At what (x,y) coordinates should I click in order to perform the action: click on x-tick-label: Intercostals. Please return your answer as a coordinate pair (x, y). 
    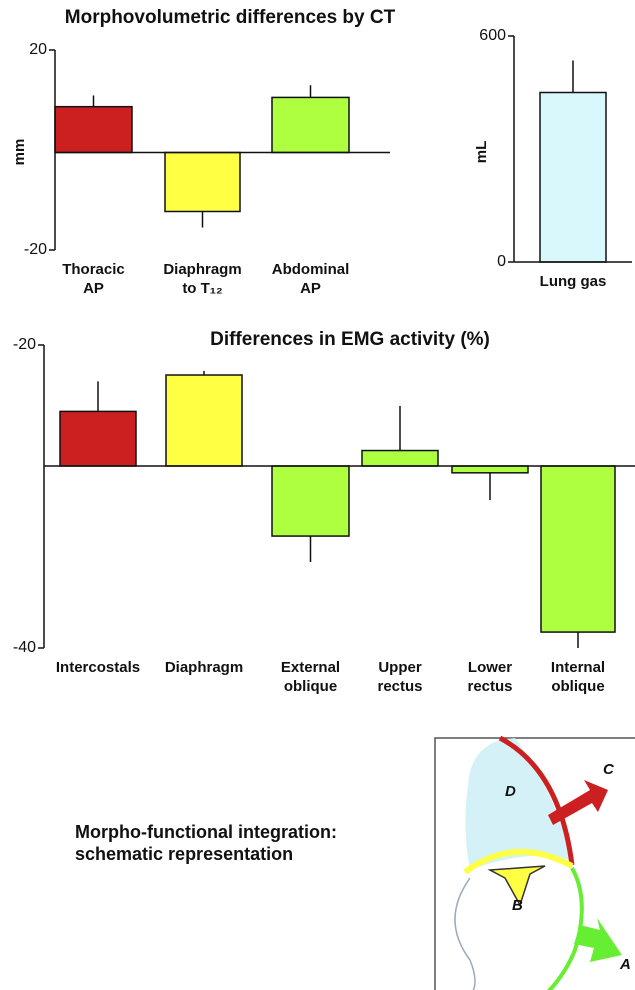
    Looking at the image, I should click on (98, 667).